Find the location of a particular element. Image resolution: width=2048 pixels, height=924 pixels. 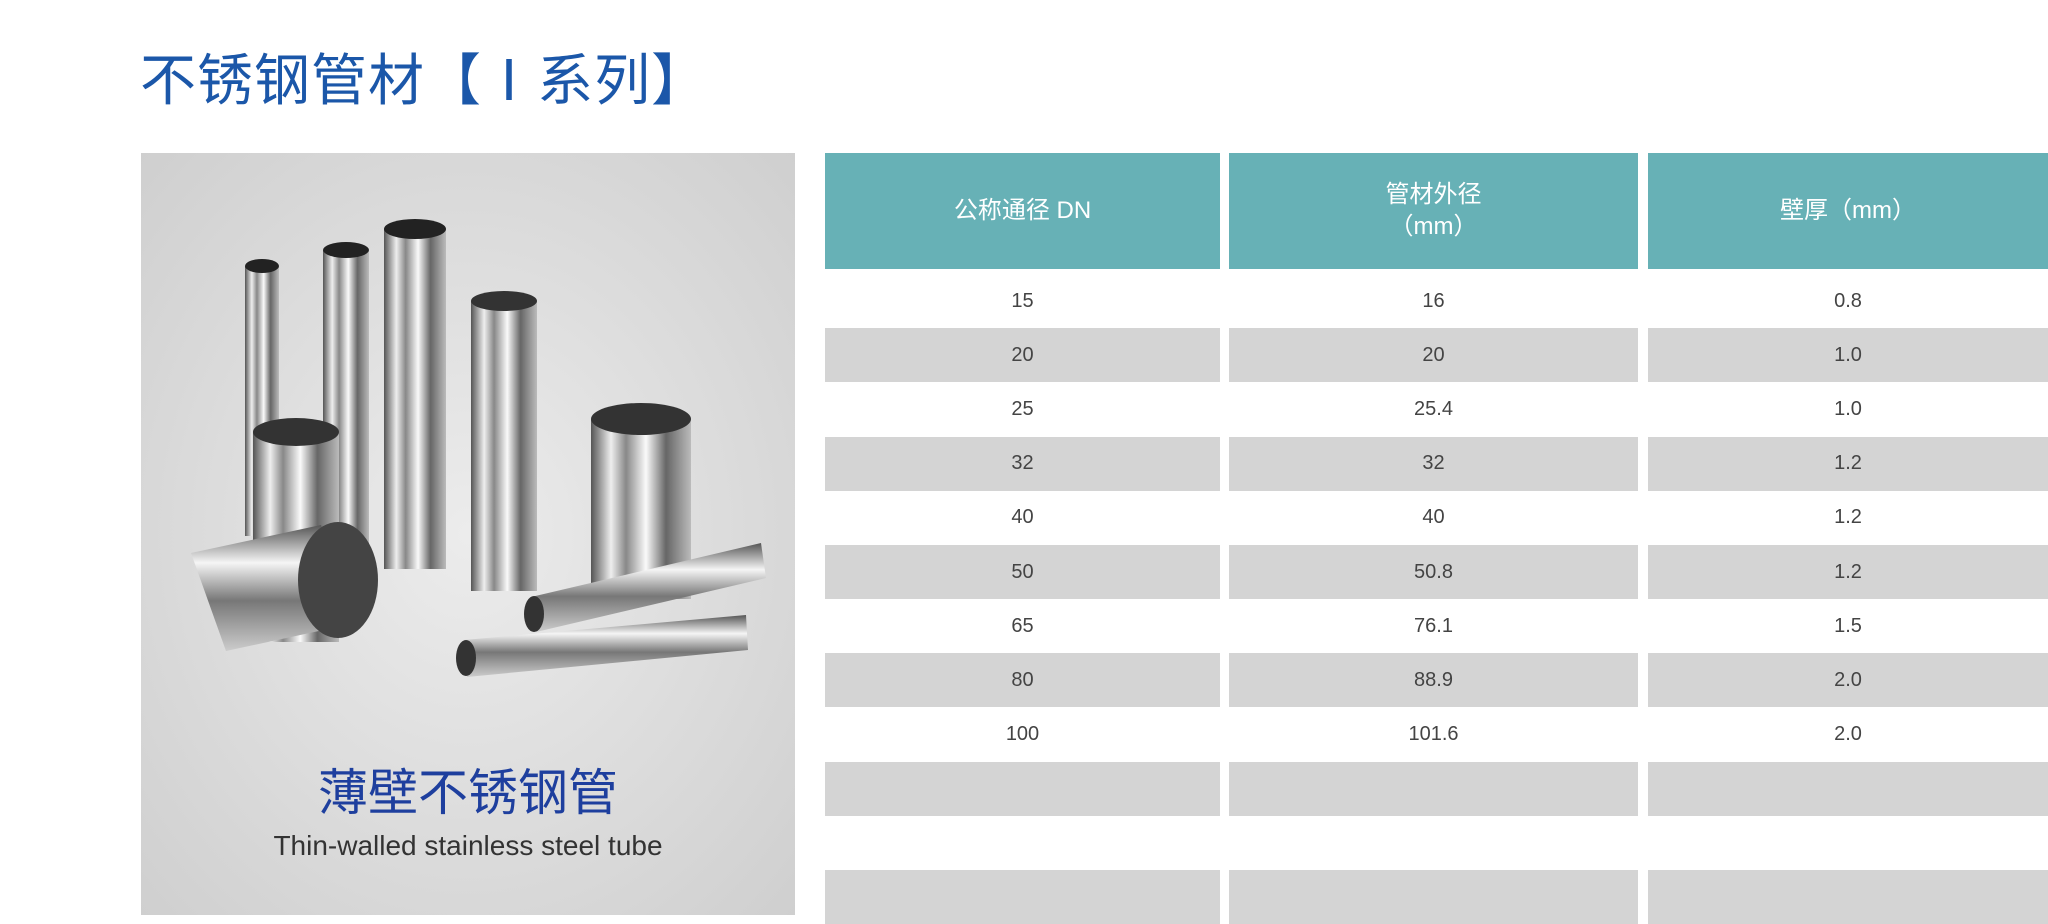

cell-outer-diameter: 32 is located at coordinates (1433, 463).